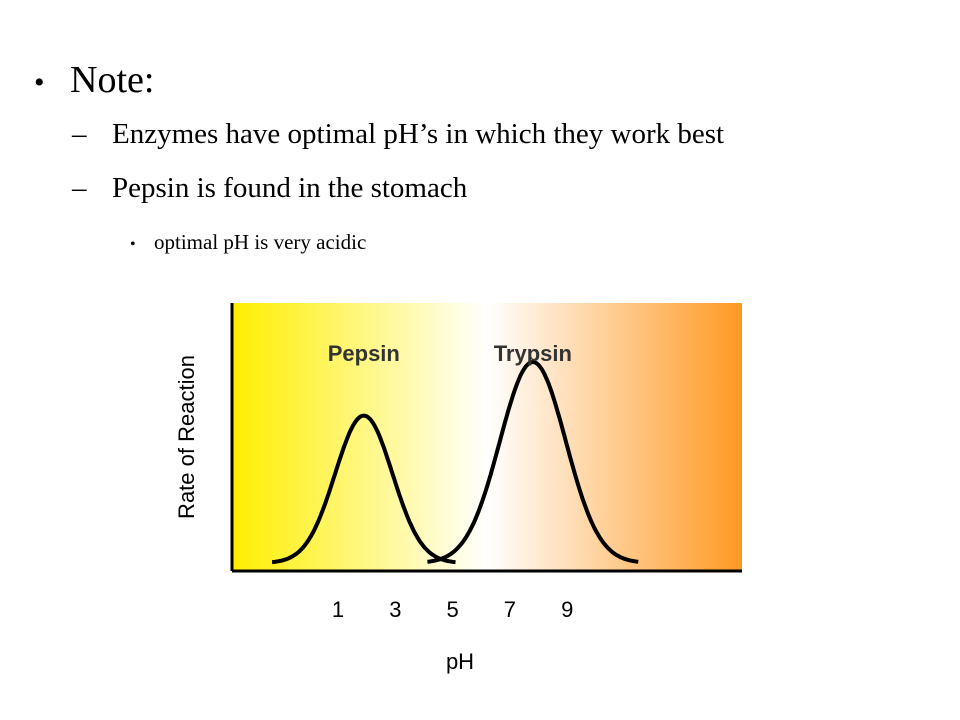 The width and height of the screenshot is (960, 720). Describe the element at coordinates (510, 609) in the screenshot. I see `x-tick-label: 7` at that location.